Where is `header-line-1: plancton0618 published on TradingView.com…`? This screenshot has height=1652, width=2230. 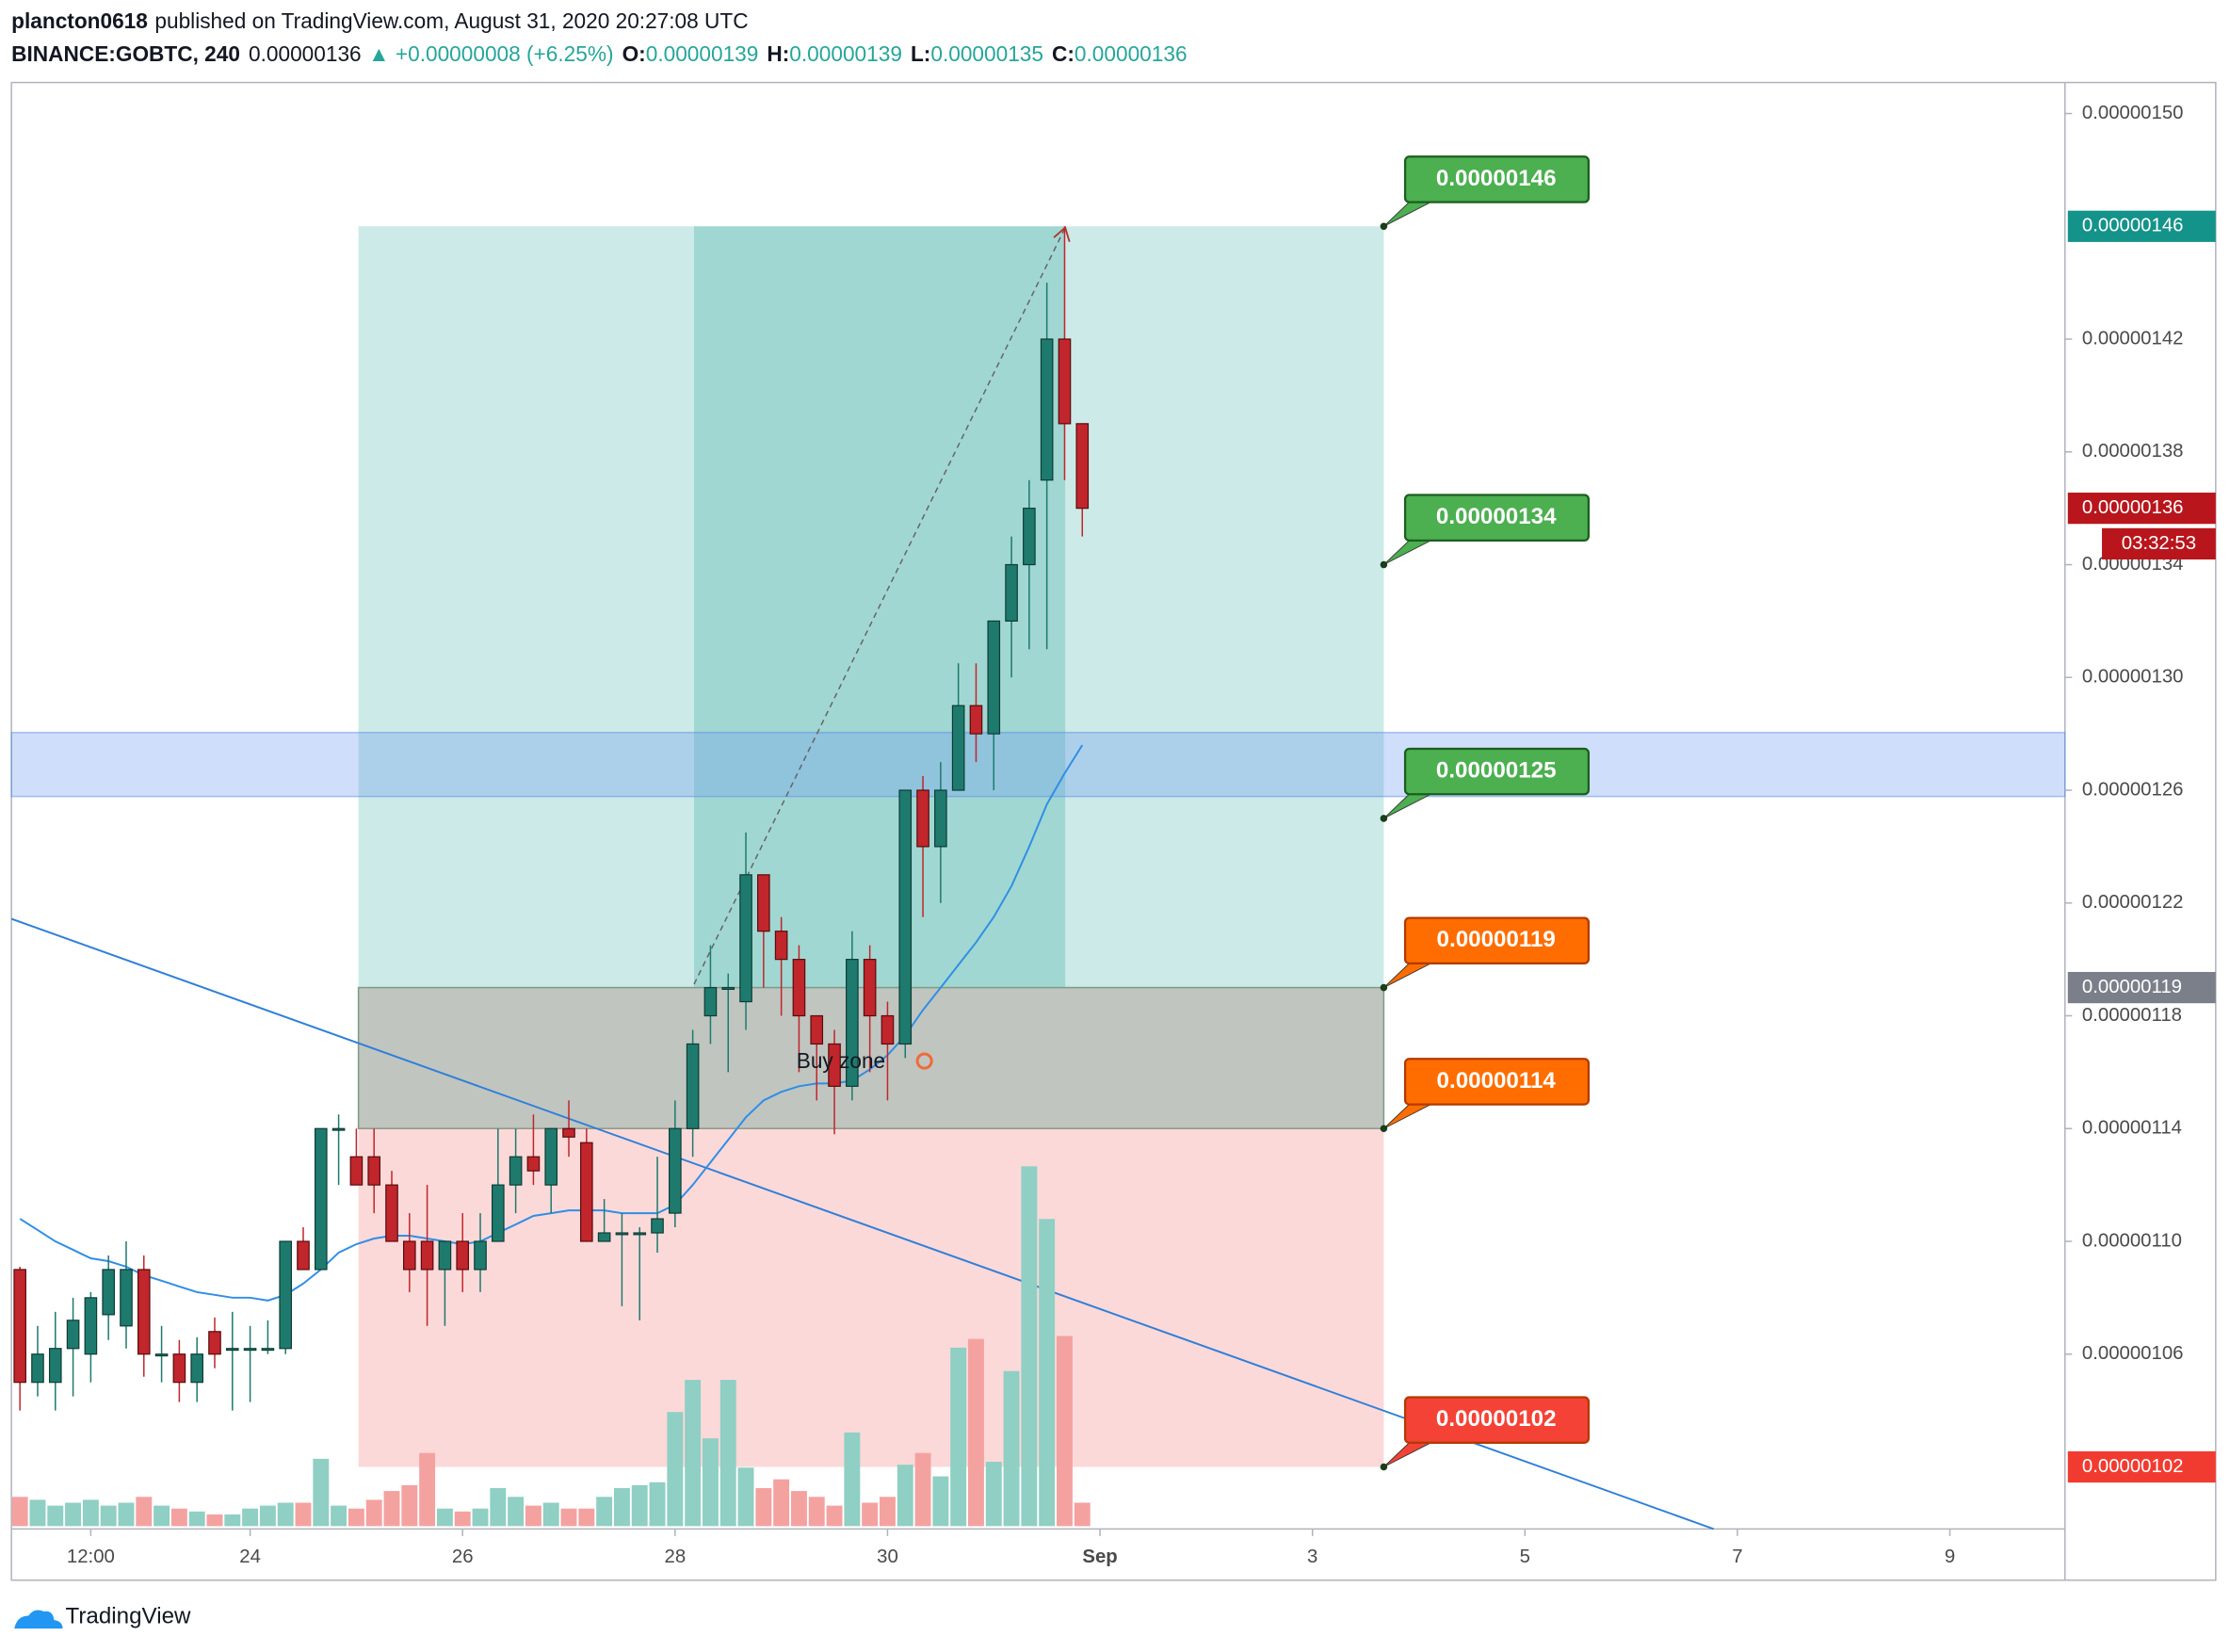 header-line-1: plancton0618 published on TradingView.com… is located at coordinates (380, 20).